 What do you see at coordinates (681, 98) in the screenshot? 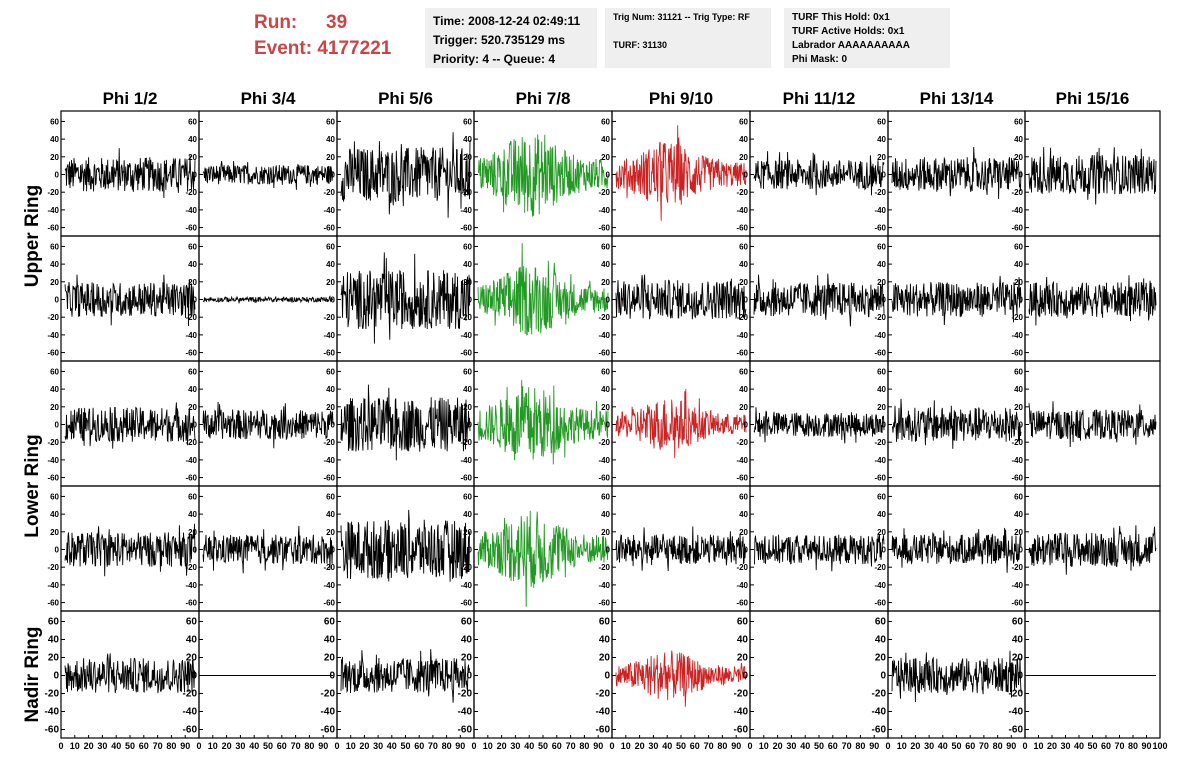
I see `column-title: Phi 9/10` at bounding box center [681, 98].